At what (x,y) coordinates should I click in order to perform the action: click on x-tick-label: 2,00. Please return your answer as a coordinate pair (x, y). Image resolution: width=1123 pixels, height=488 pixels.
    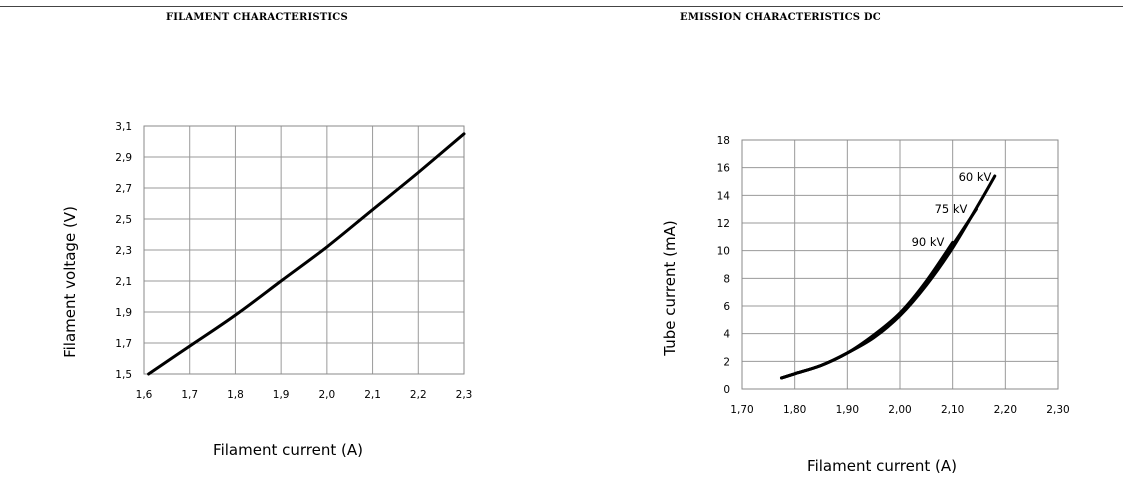
    Looking at the image, I should click on (899, 410).